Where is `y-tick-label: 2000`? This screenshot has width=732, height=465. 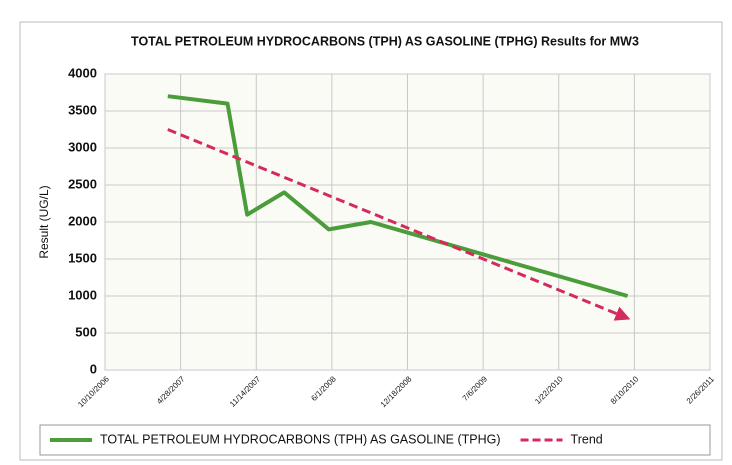
y-tick-label: 2000 is located at coordinates (82, 220).